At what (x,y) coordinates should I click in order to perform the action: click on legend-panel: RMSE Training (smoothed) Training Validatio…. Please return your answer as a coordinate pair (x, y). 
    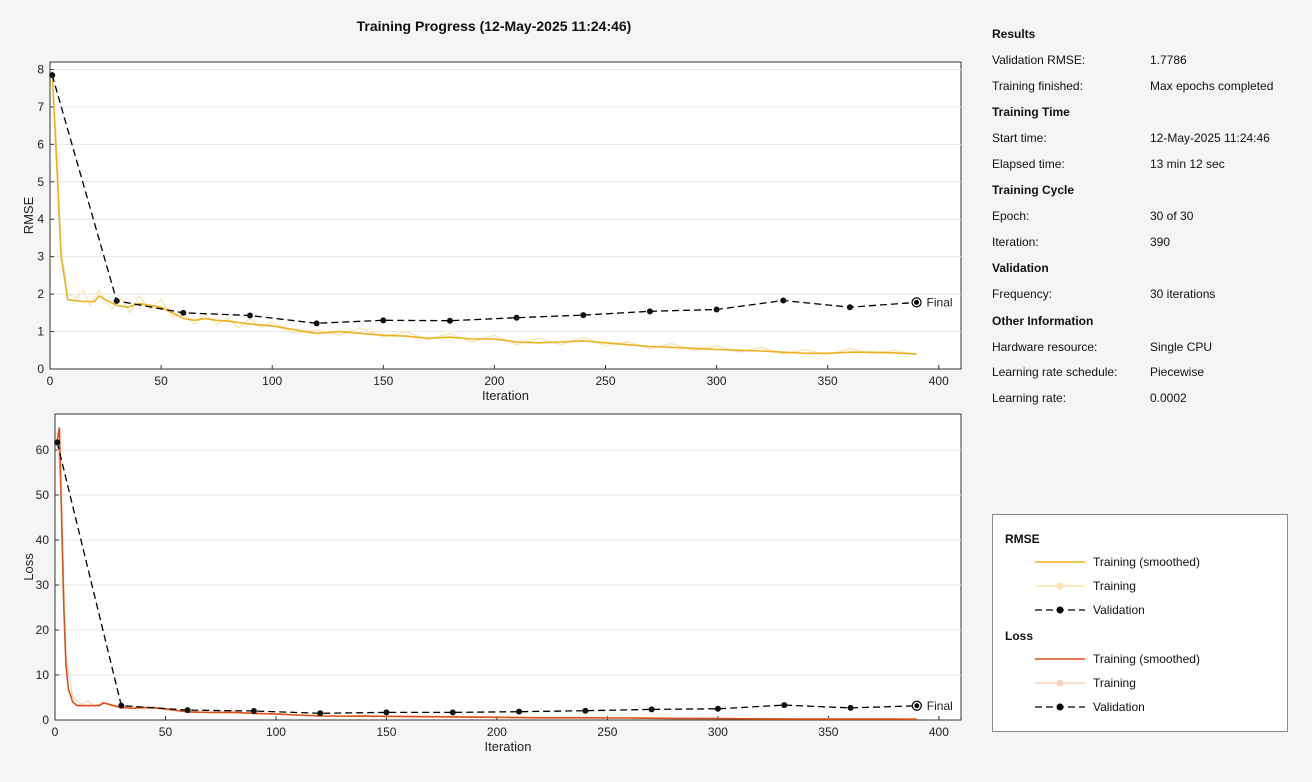
    Looking at the image, I should click on (1140, 623).